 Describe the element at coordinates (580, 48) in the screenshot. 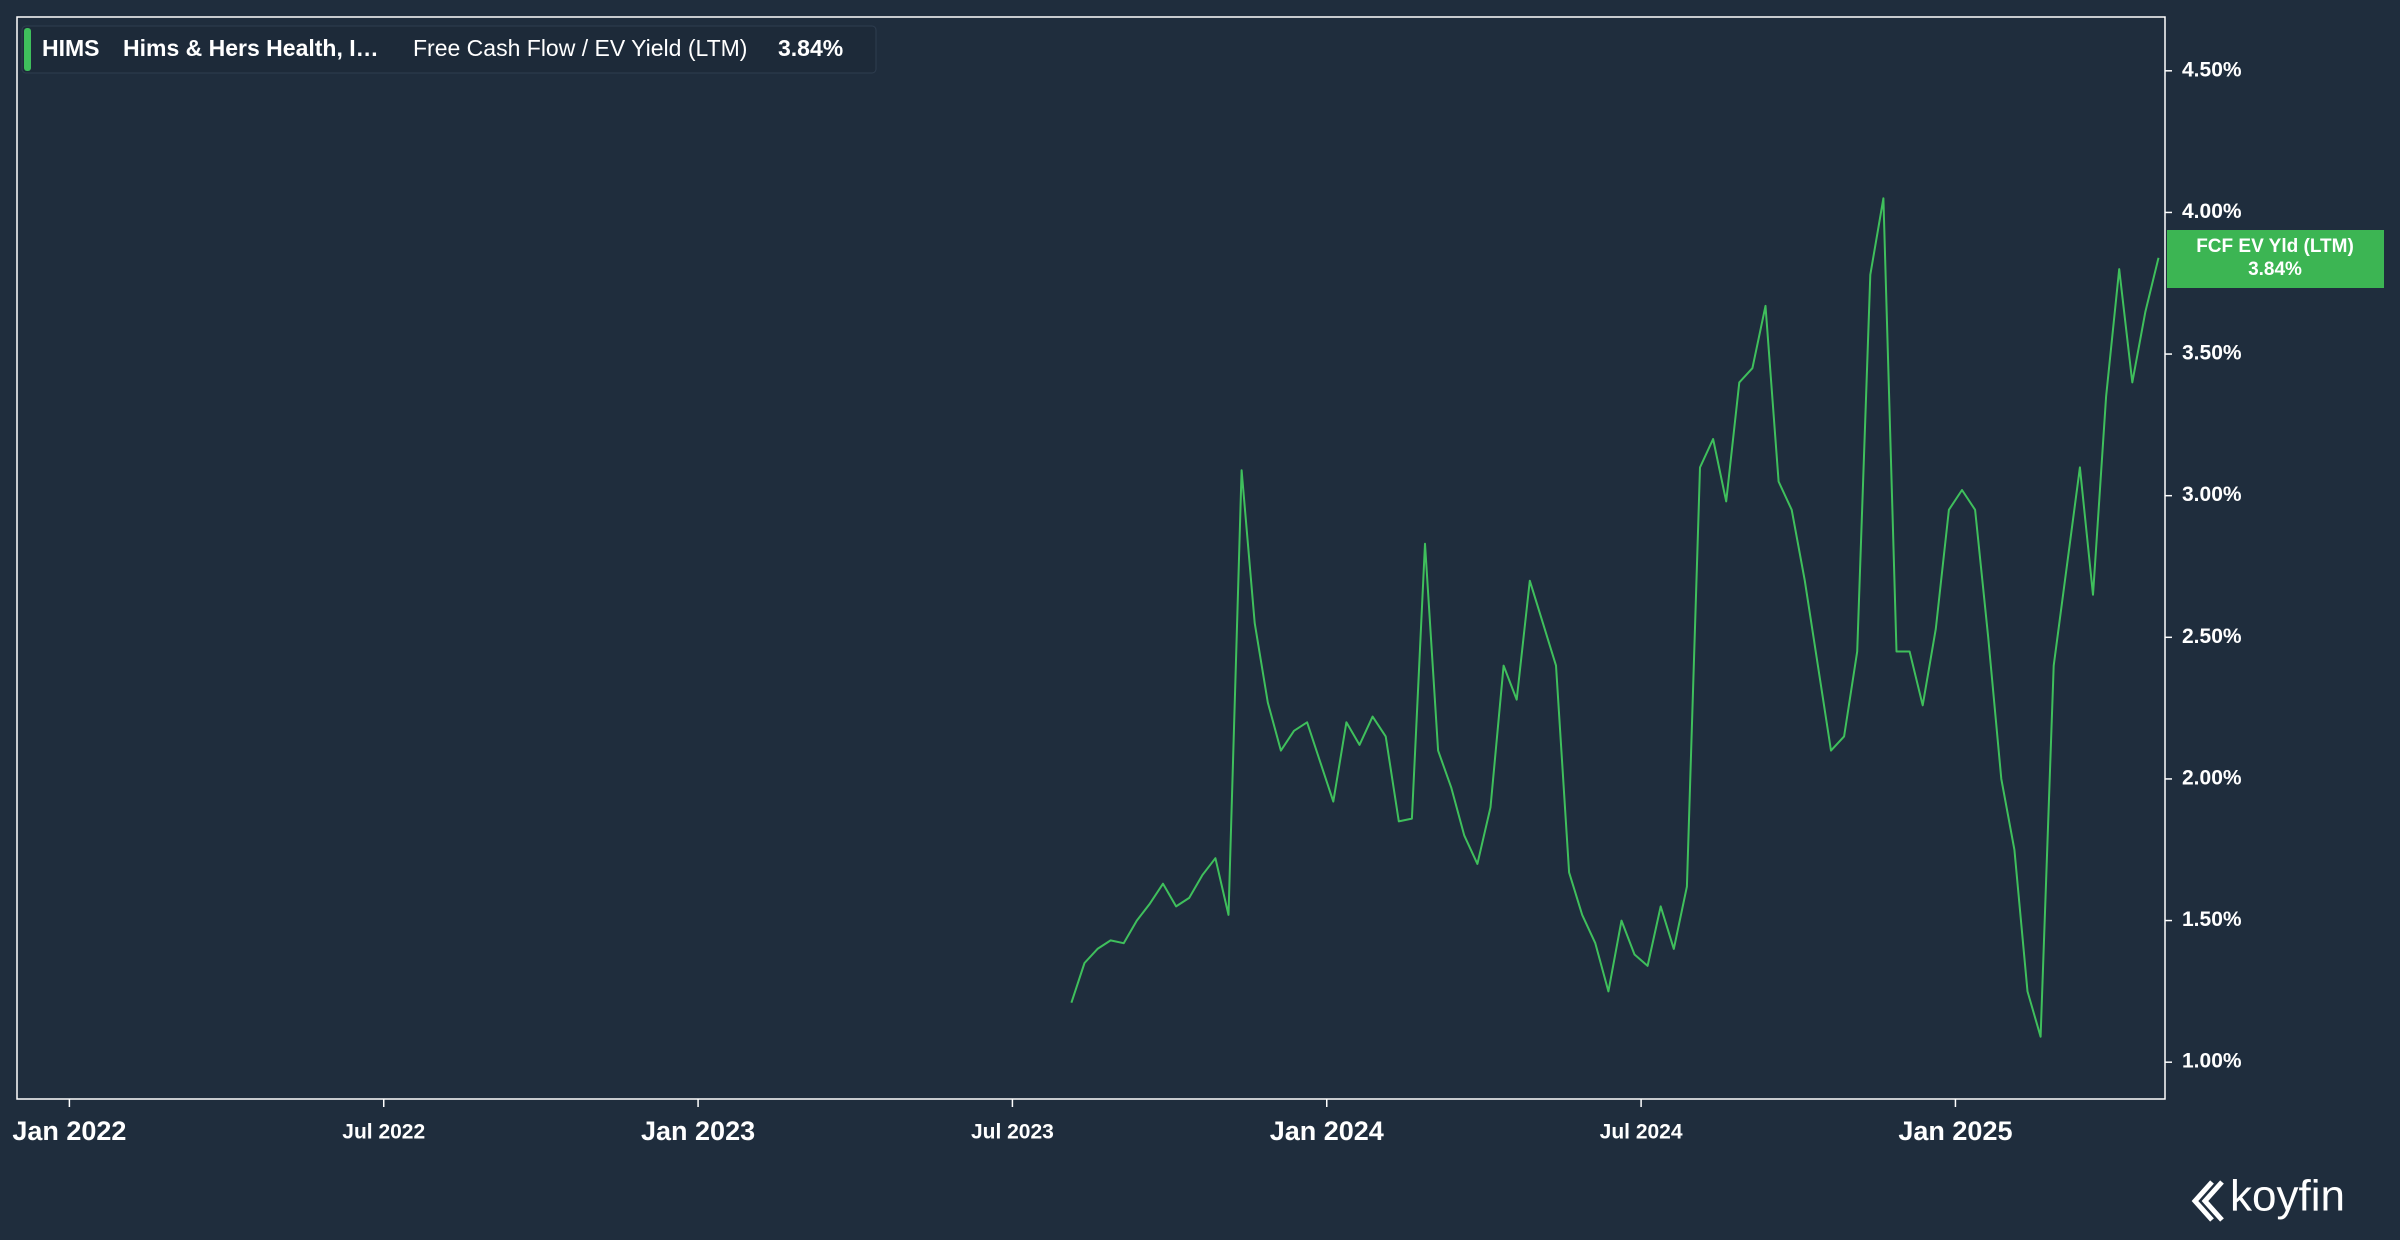

I see `legend-series-name: Free Cash Flow / EV Yield (LTM)` at that location.